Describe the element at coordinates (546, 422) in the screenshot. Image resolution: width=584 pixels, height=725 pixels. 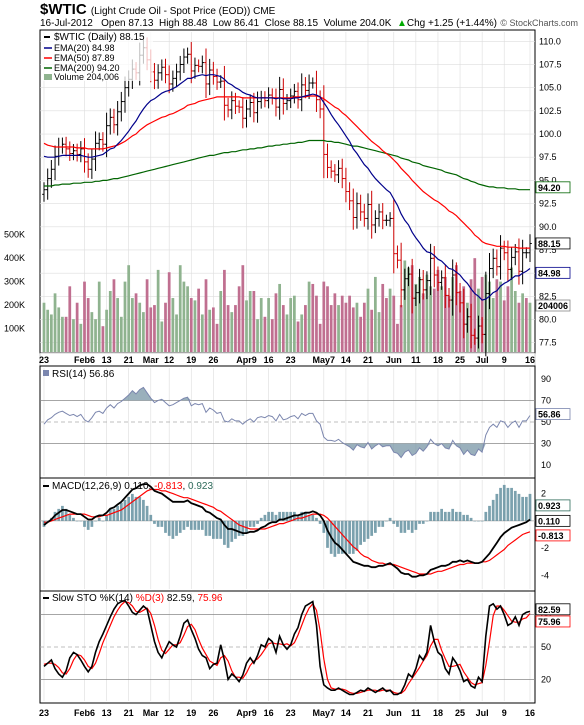
I see `rsi-axis-label: 50` at that location.